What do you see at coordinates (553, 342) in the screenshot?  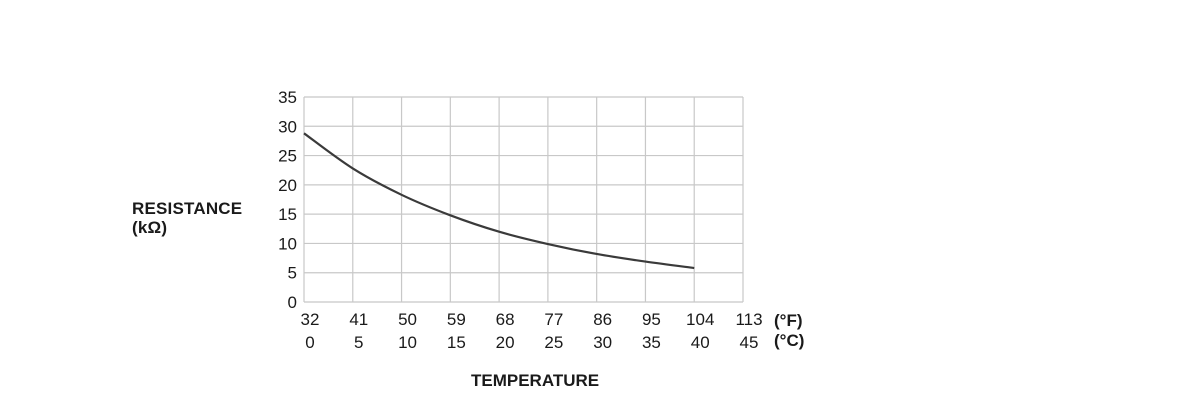 I see `x-tick-label-c: 25` at bounding box center [553, 342].